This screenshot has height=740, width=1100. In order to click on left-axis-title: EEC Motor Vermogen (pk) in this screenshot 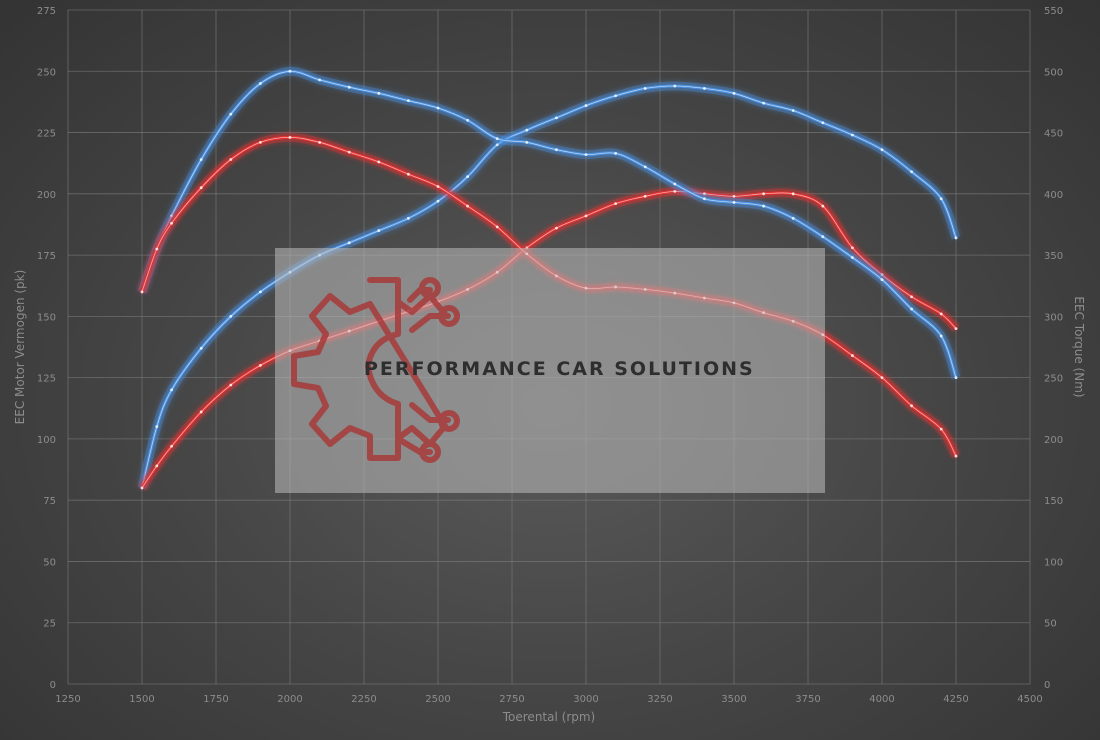, I will do `click(20, 347)`.